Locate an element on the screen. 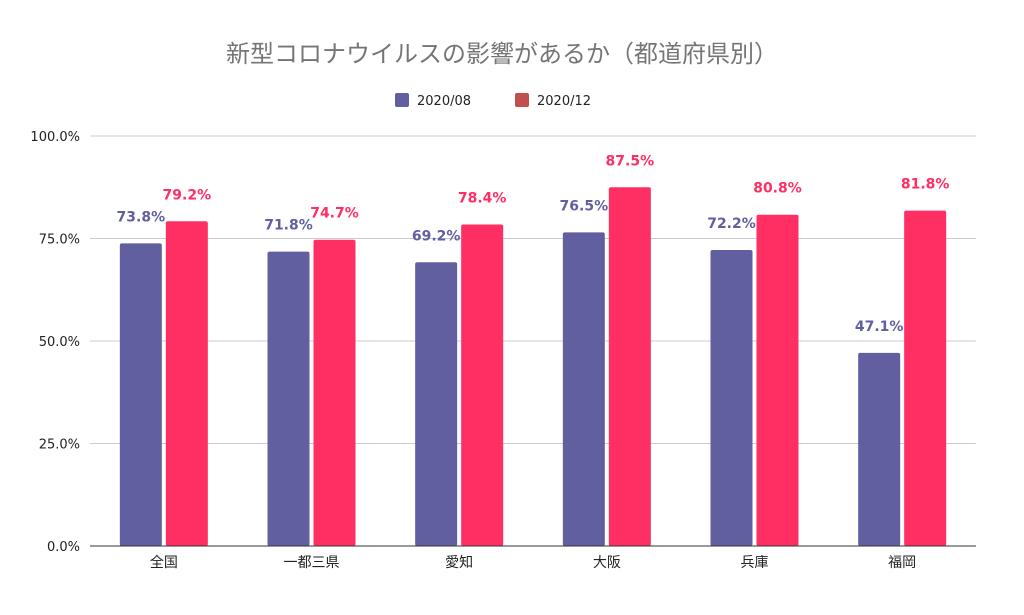 The image size is (1024, 615). legend: 2020/08 2020/12 is located at coordinates (493, 101).